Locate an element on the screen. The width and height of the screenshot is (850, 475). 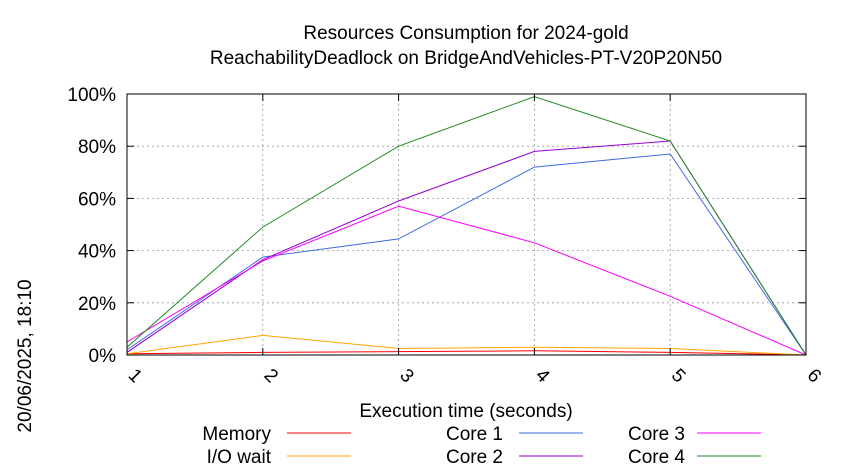
legend-label-core-4: Core 4 is located at coordinates (656, 457).